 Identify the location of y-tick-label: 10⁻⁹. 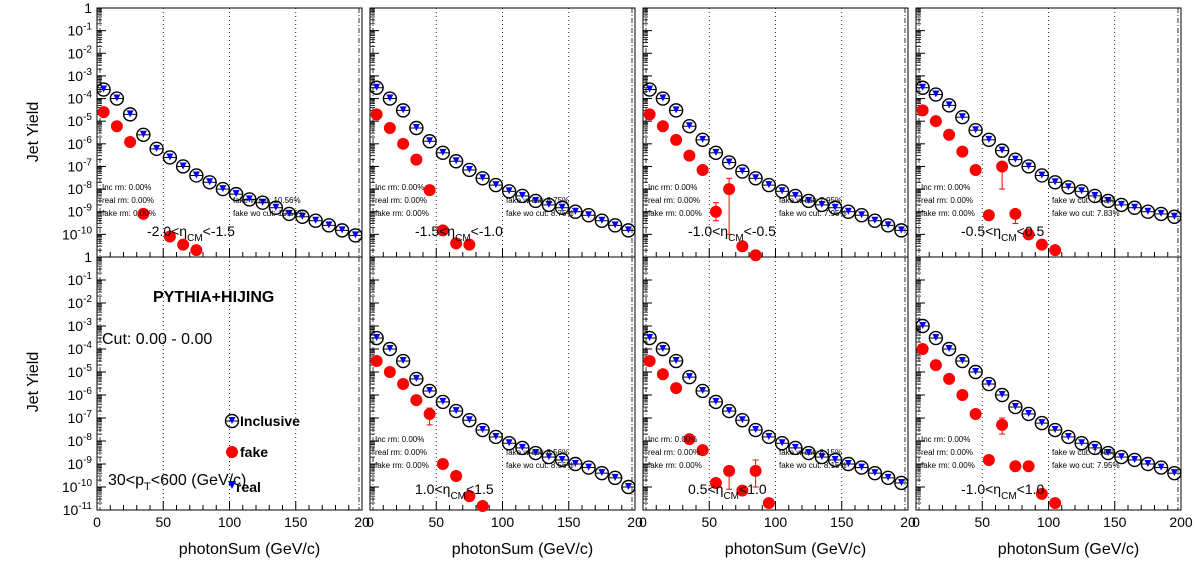
(80, 463).